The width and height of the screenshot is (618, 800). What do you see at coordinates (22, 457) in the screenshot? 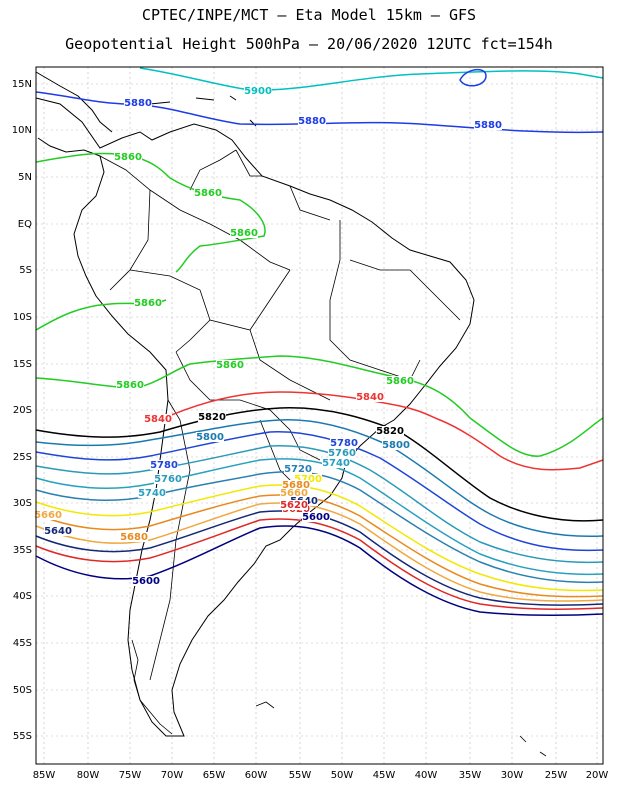
I see `lat-tick-label: 25S` at bounding box center [22, 457].